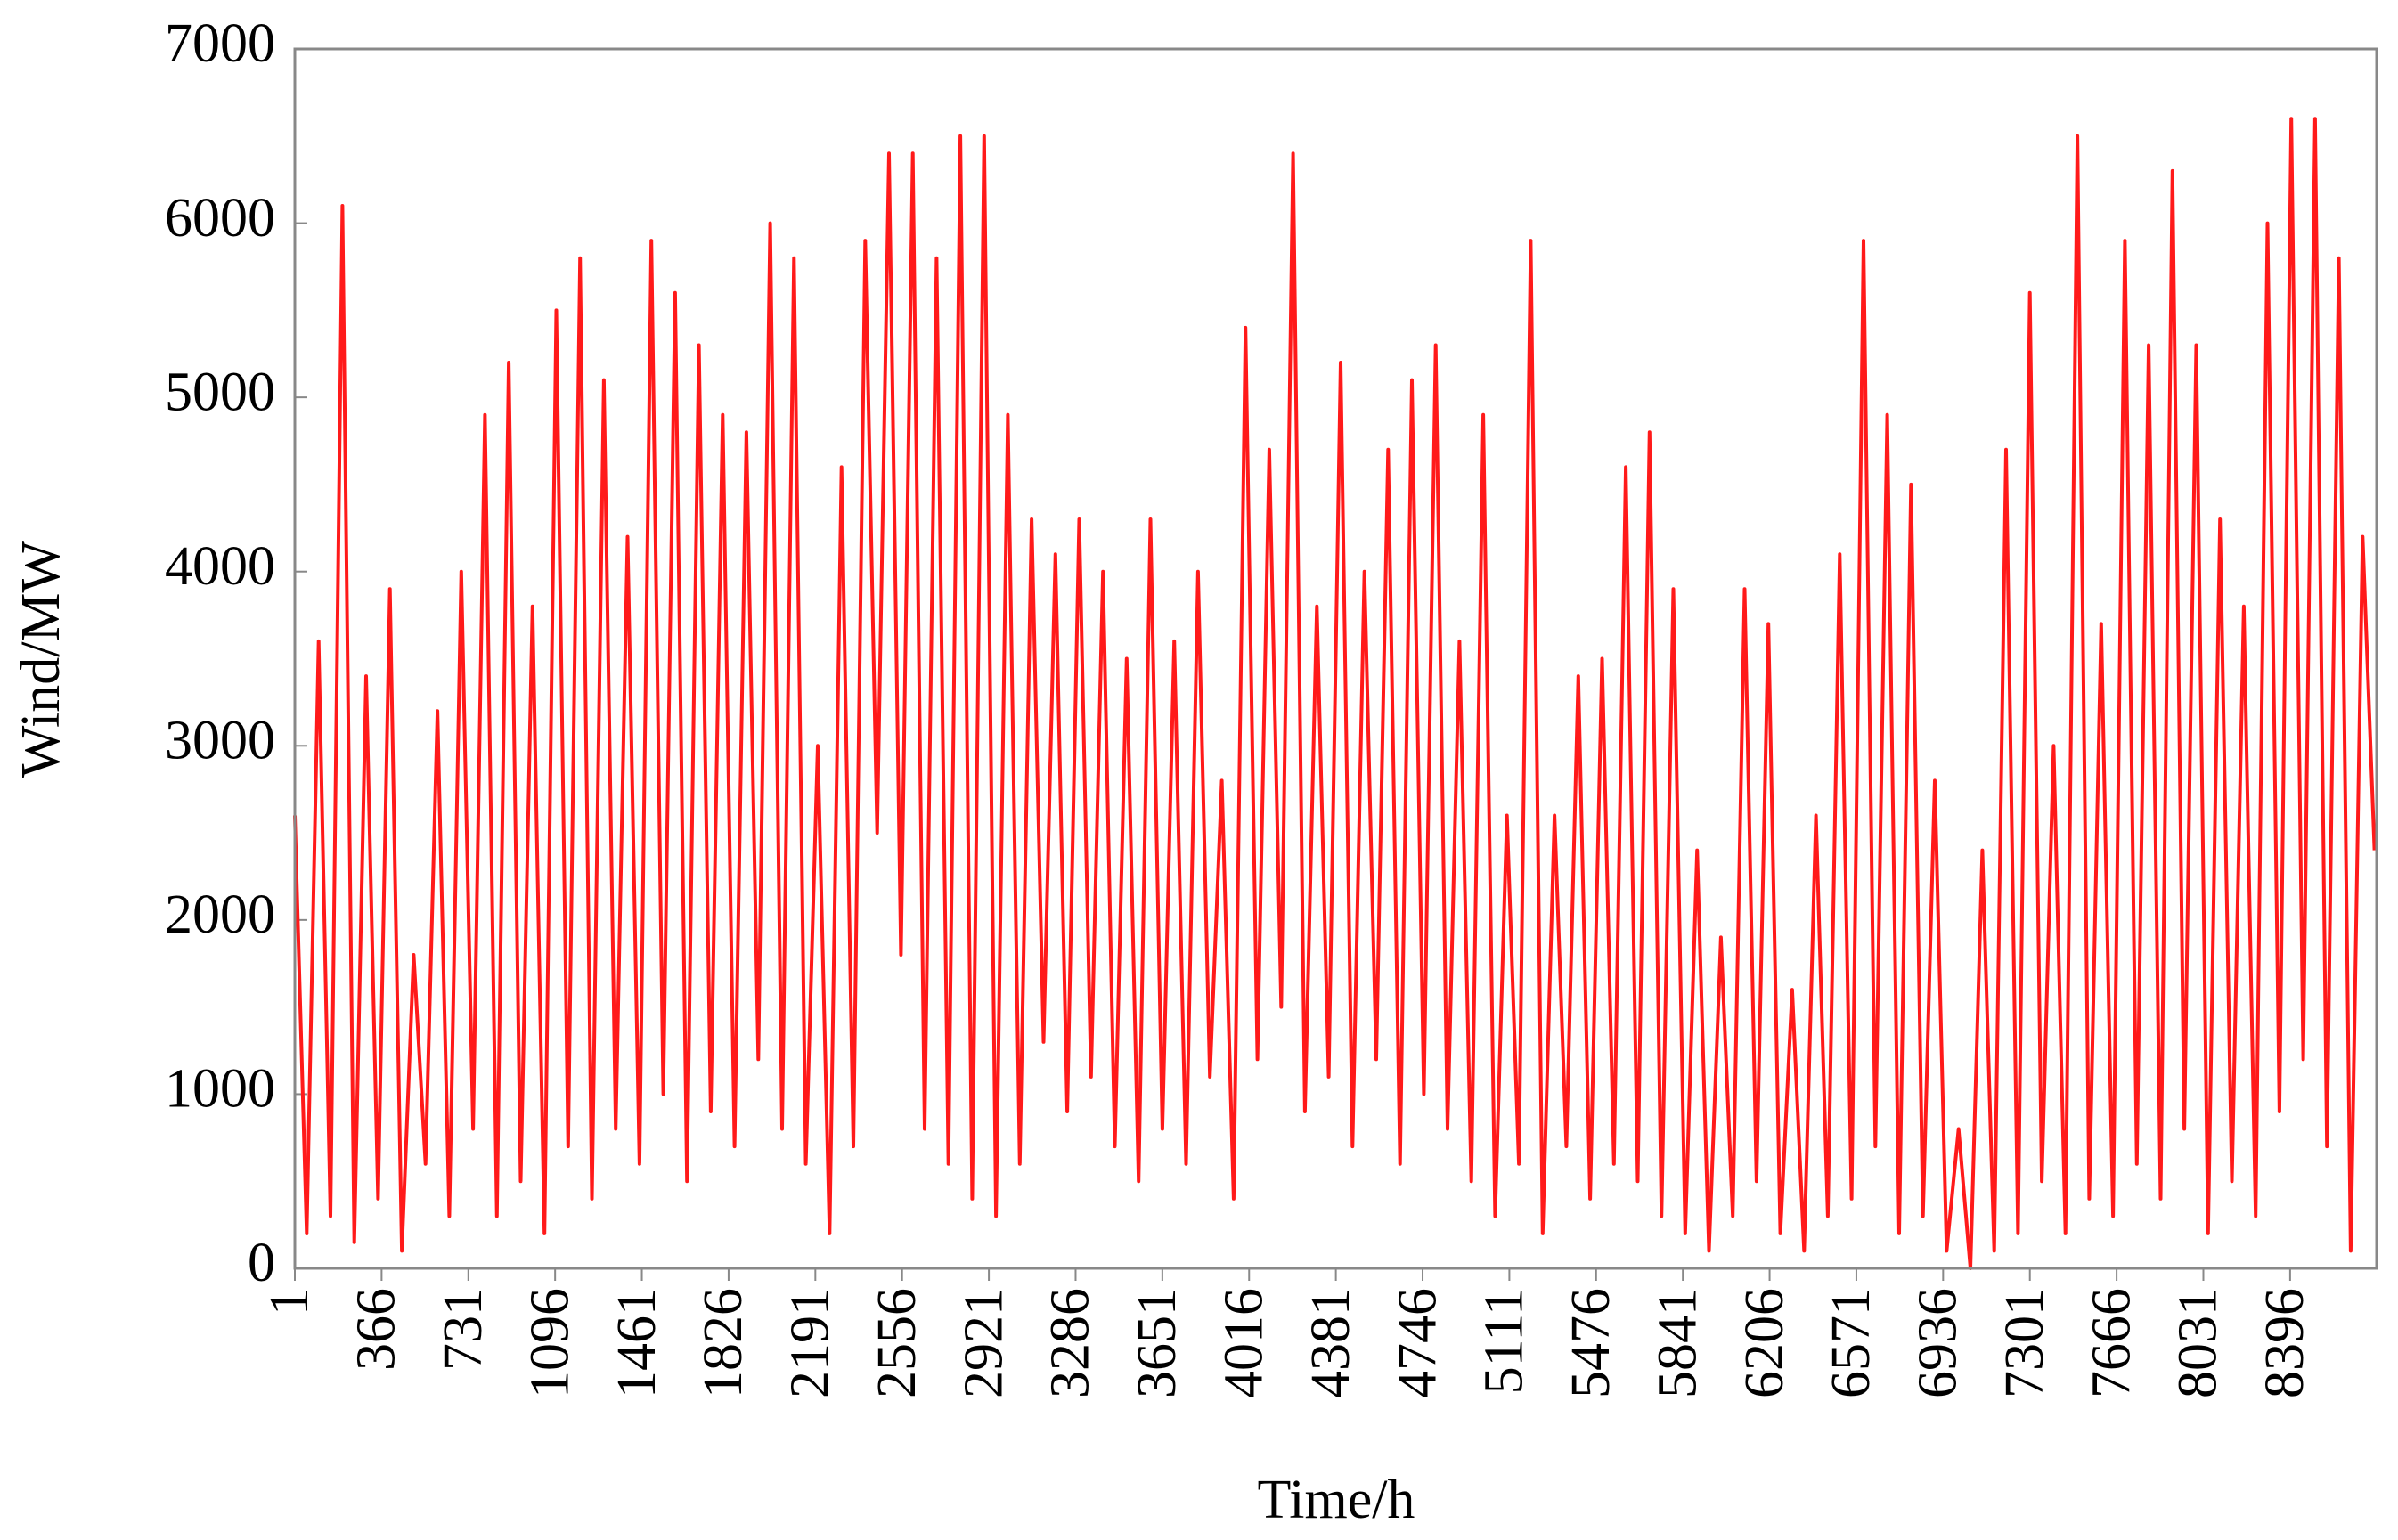  What do you see at coordinates (2024, 1343) in the screenshot?
I see `x-tick-label: 7301` at bounding box center [2024, 1343].